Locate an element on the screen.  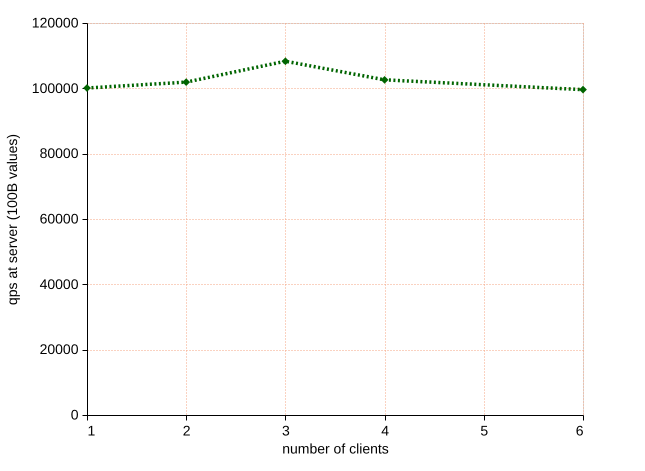
y-tick-label: 100000 is located at coordinates (55, 88).